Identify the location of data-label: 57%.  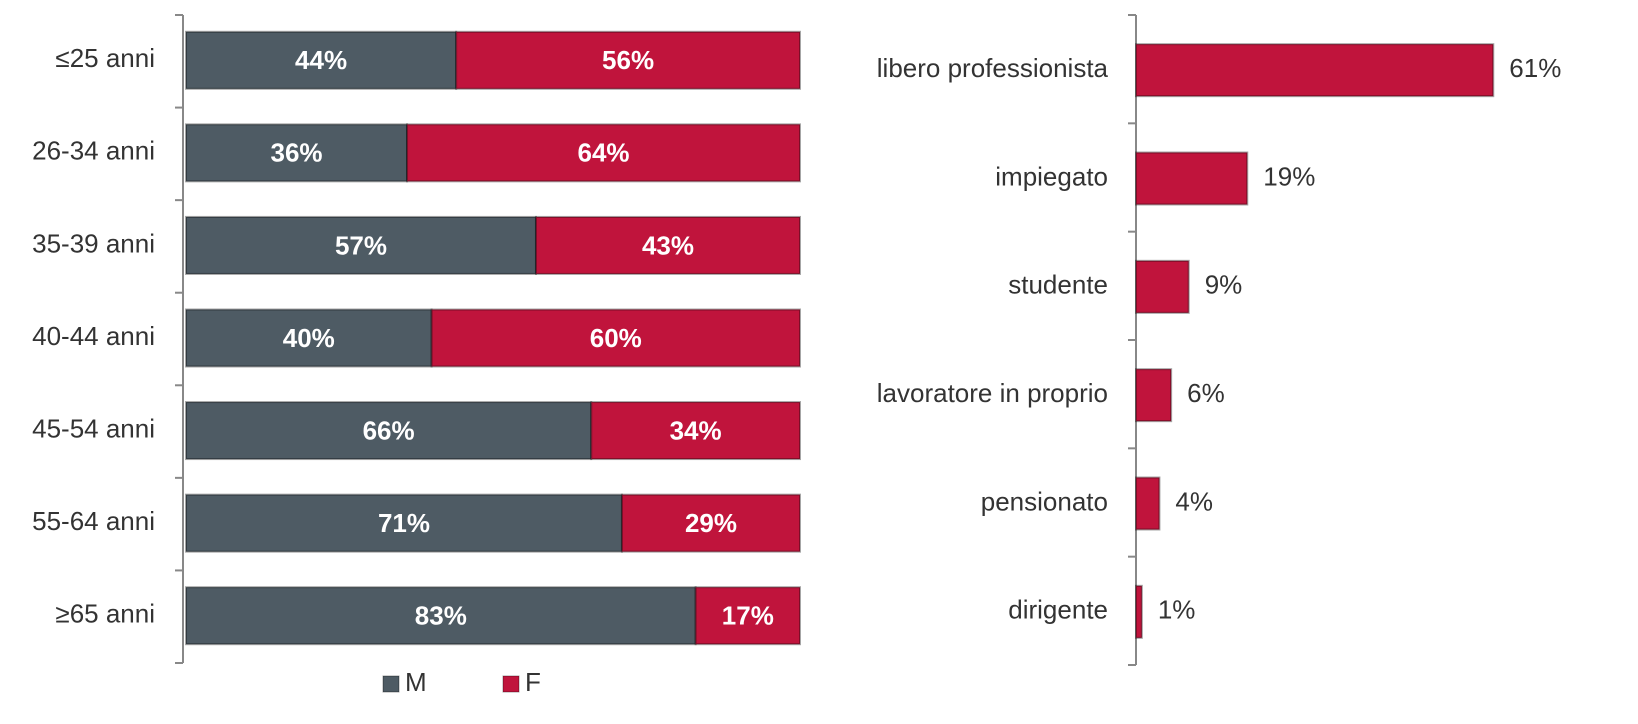
(361, 245).